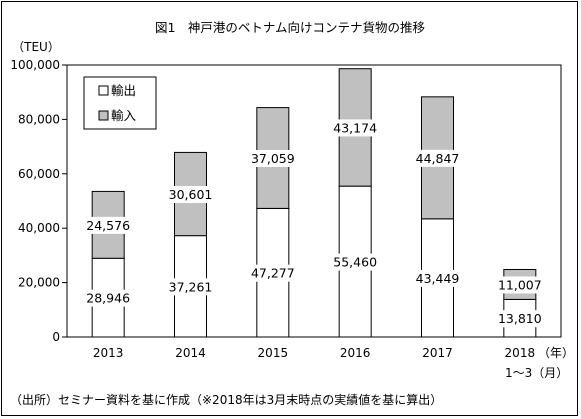 This screenshot has height=419, width=581. I want to click on y-tick-label: 20,000, so click(39, 283).